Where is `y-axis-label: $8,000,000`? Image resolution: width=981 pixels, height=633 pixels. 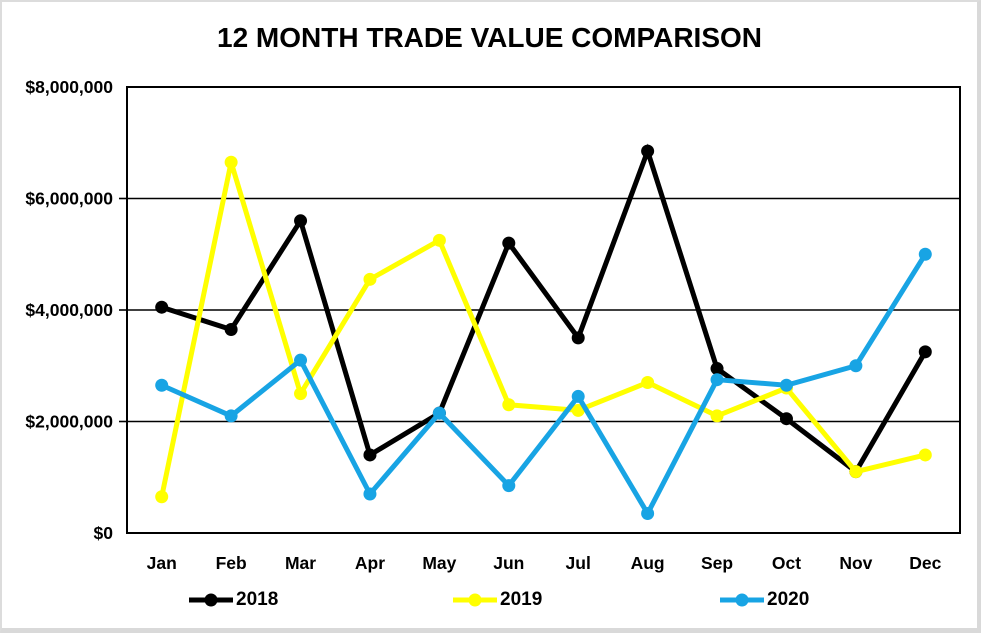
y-axis-label: $8,000,000 is located at coordinates (69, 87).